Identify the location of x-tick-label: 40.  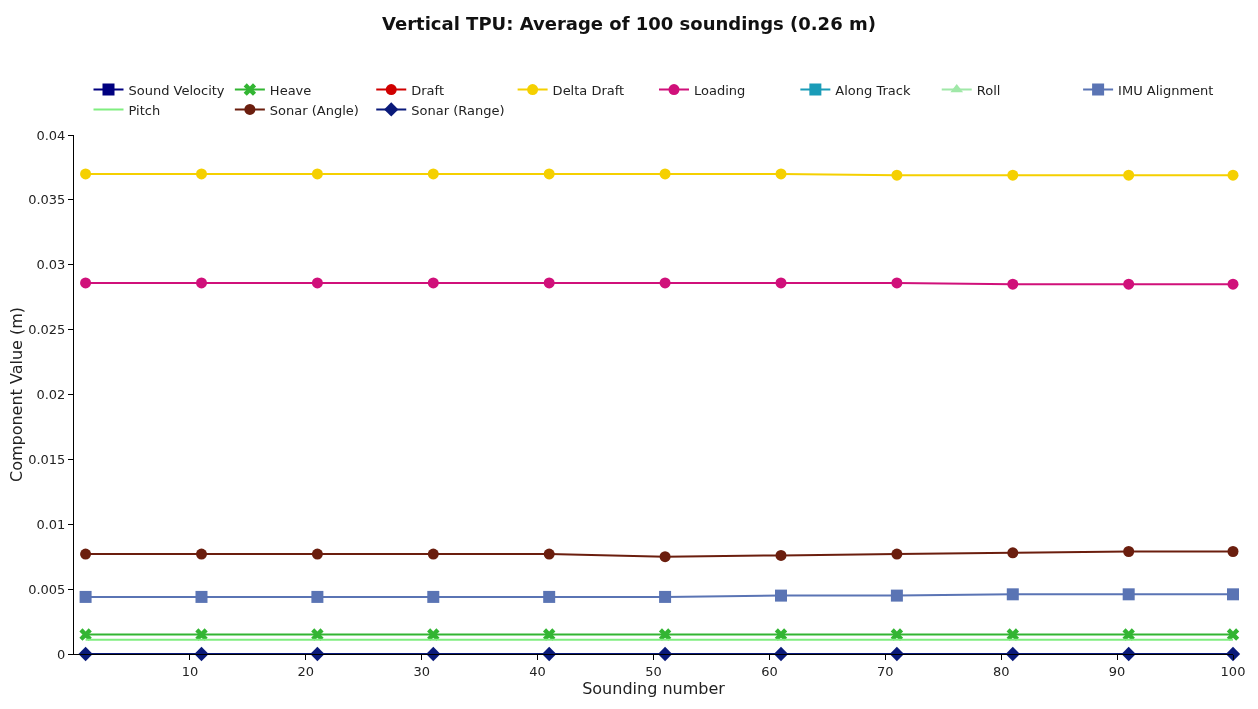
(537, 671).